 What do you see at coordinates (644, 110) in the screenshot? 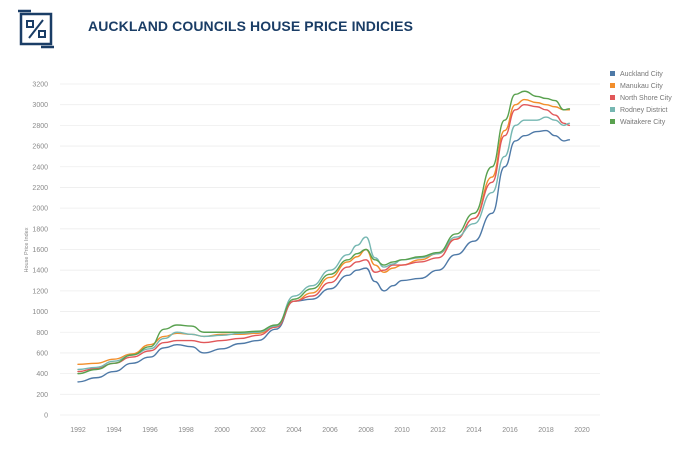
I see `legend-item-label: Rodney District` at bounding box center [644, 110].